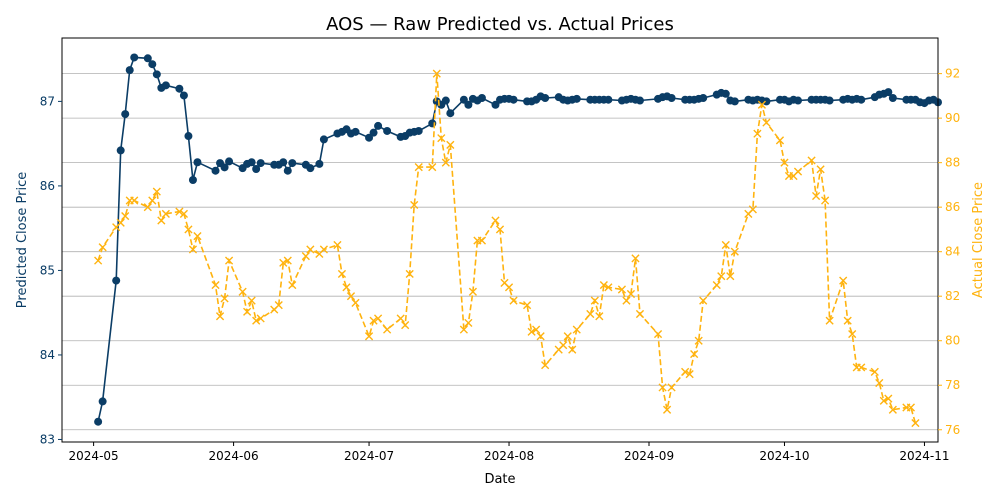 Image resolution: width=1000 pixels, height=500 pixels. What do you see at coordinates (952, 74) in the screenshot?
I see `y-right-tick-label: 92` at bounding box center [952, 74].